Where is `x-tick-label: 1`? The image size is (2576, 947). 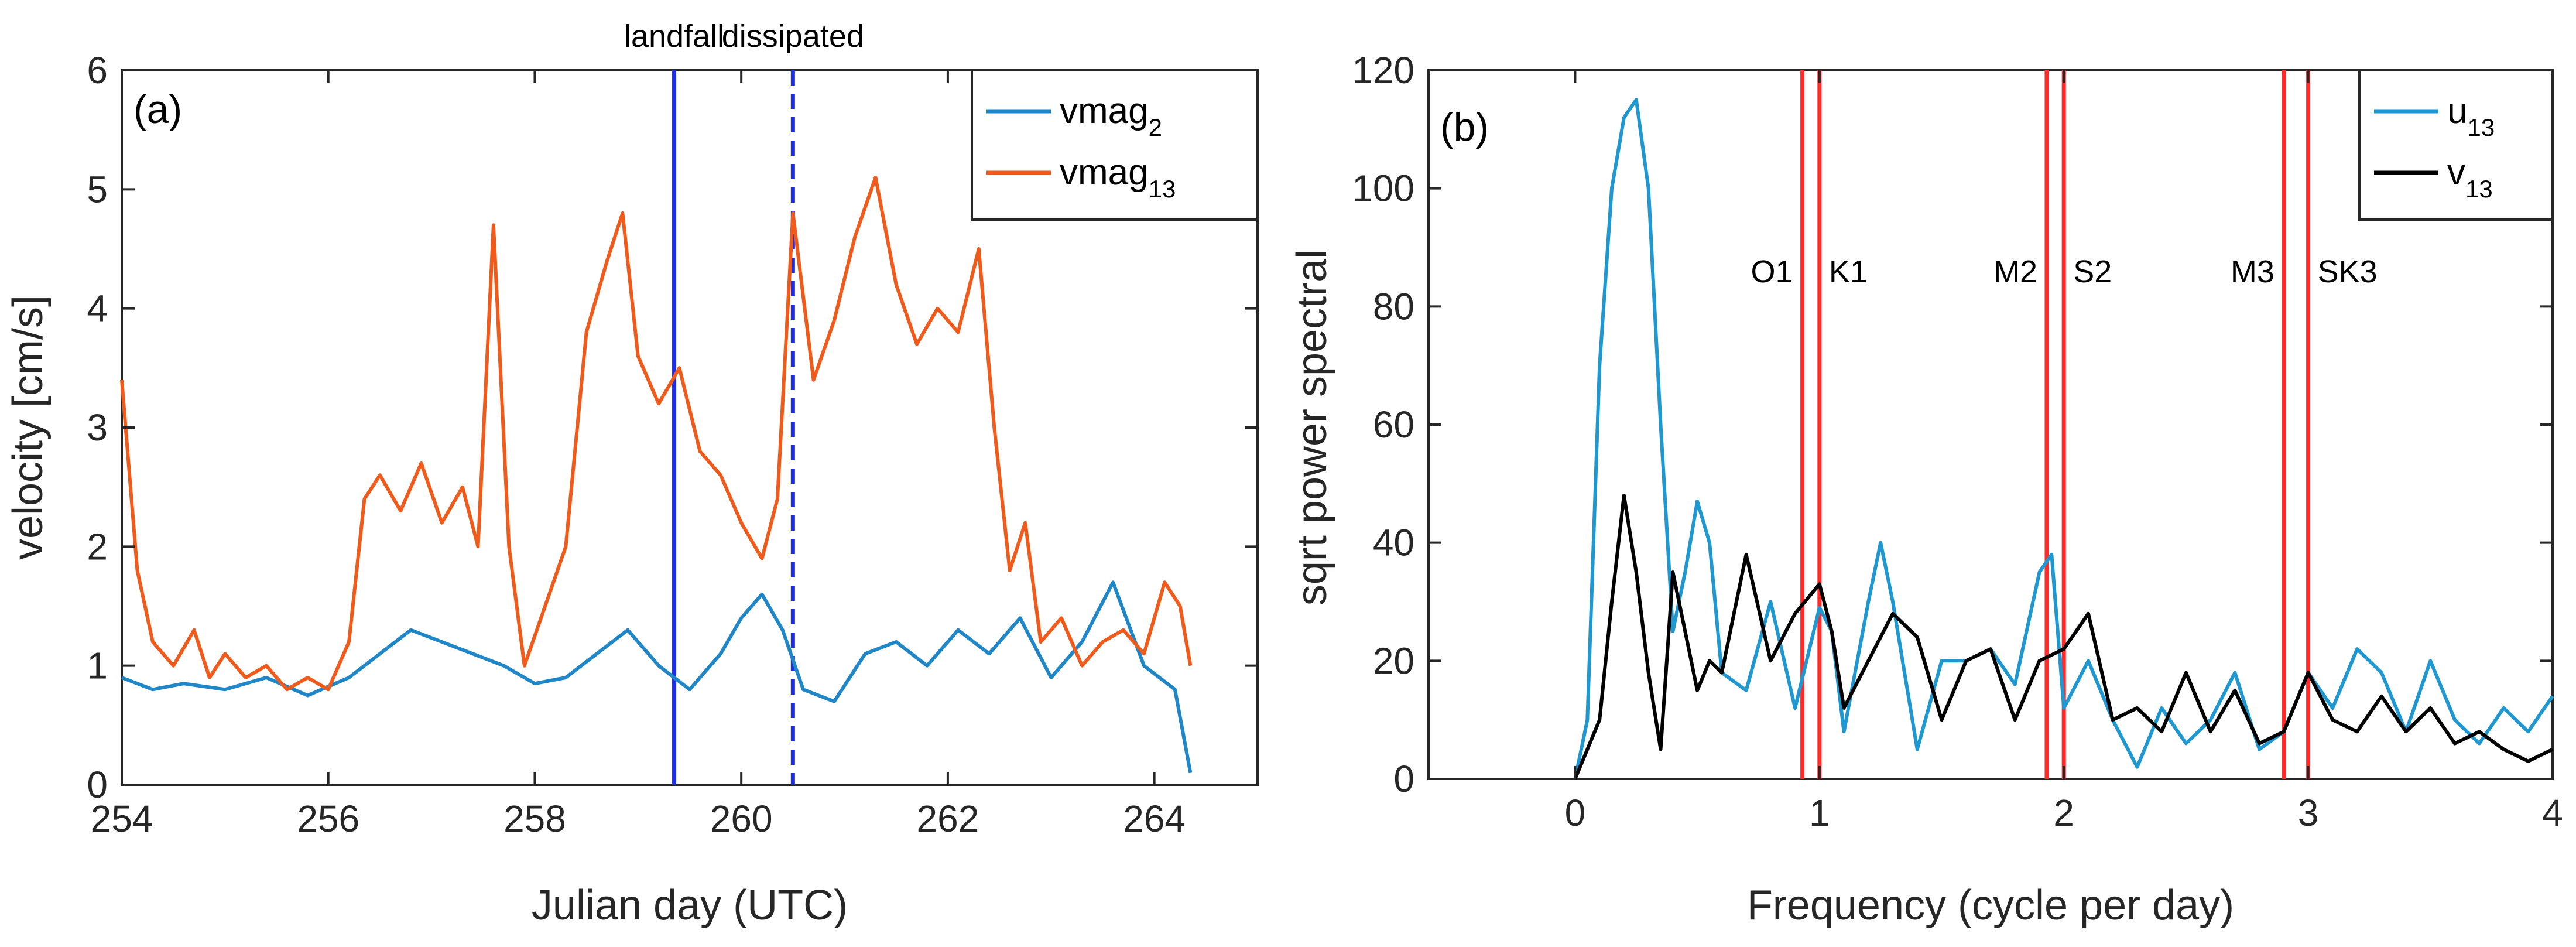
x-tick-label: 1 is located at coordinates (1819, 813).